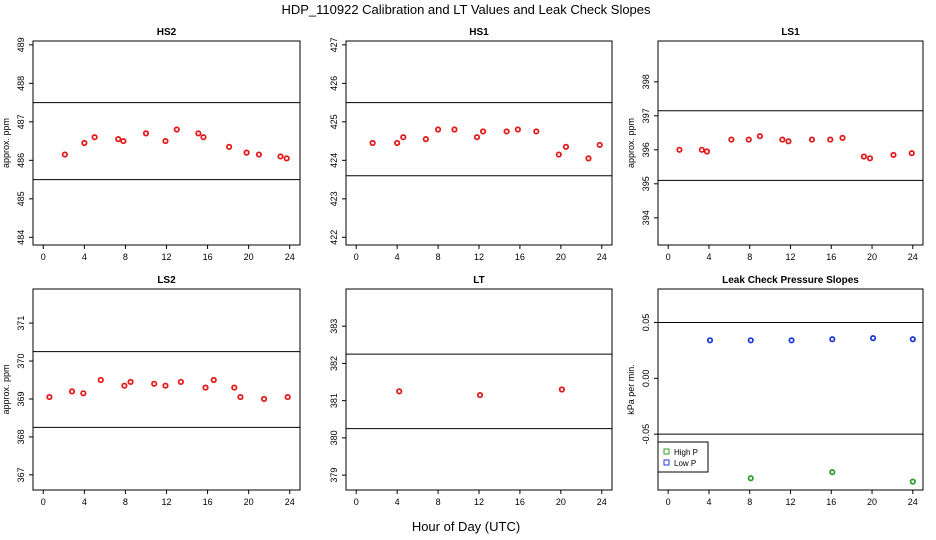 The height and width of the screenshot is (540, 936). Describe the element at coordinates (21, 361) in the screenshot. I see `y-tick-label: 370` at that location.